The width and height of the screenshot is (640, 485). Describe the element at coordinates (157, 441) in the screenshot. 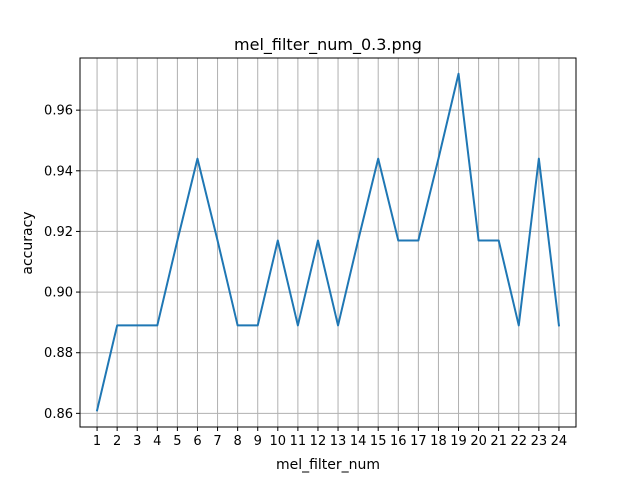

I see `x-tick-label: 4` at that location.